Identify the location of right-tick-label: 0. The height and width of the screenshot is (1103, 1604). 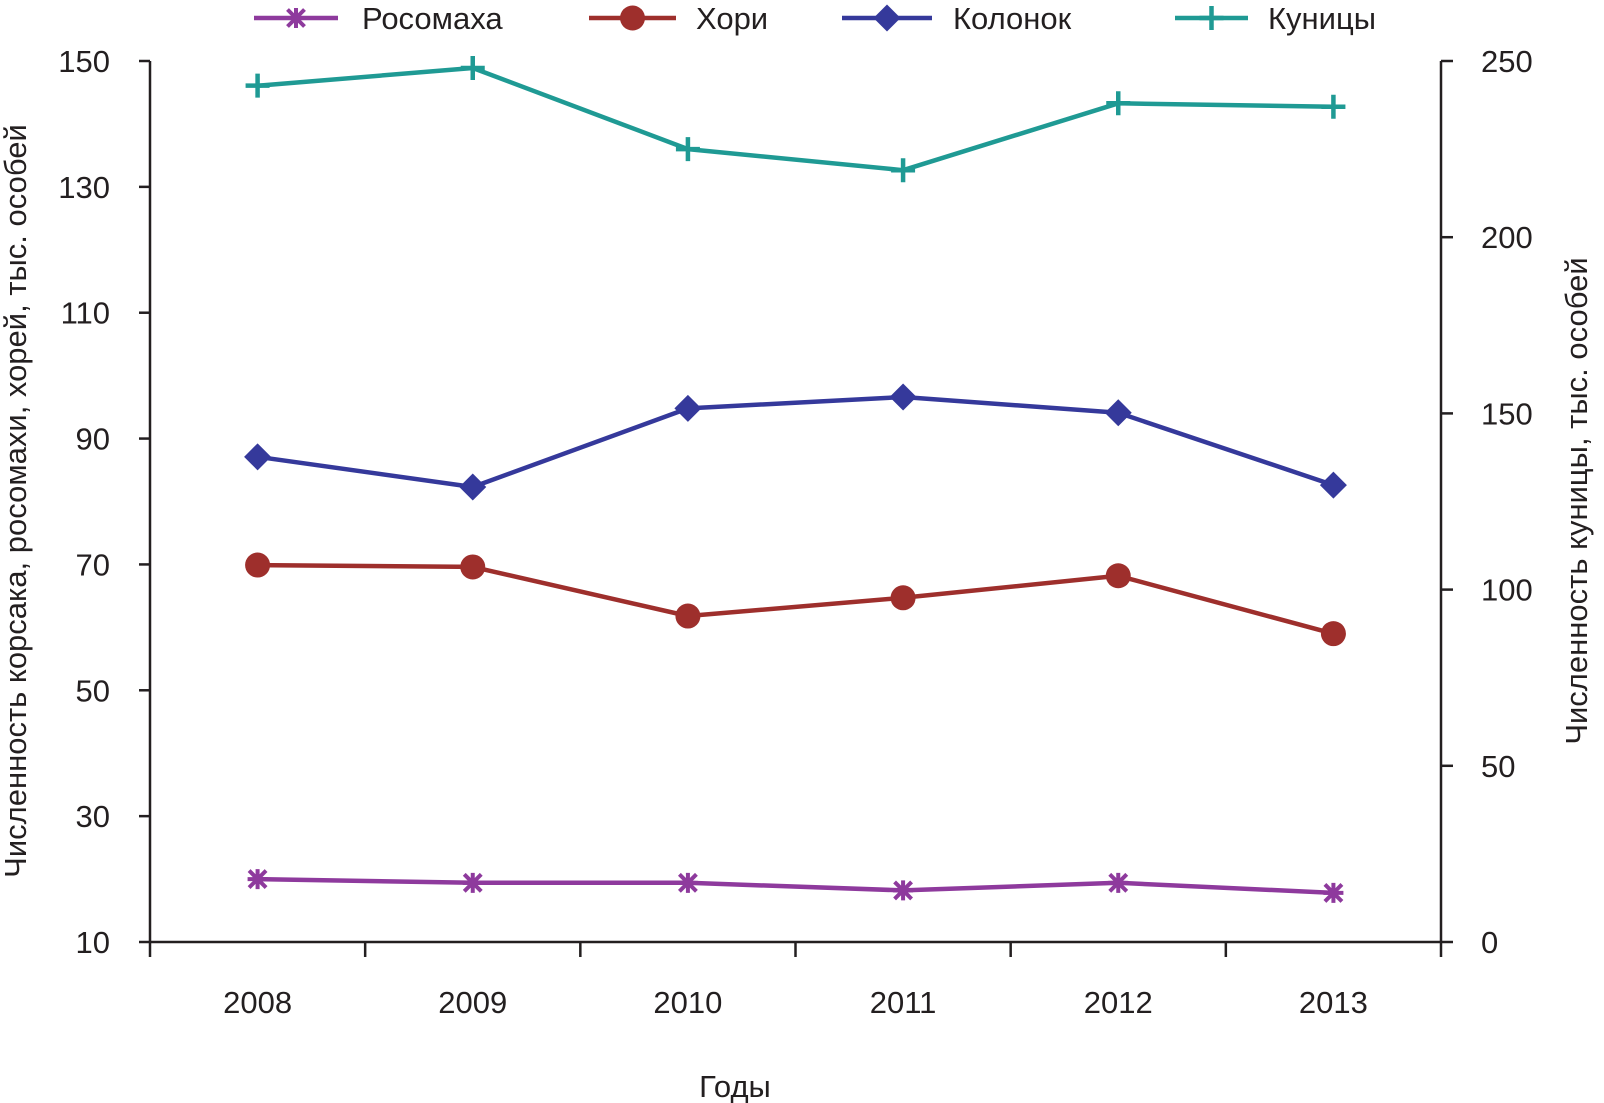
(1489, 942).